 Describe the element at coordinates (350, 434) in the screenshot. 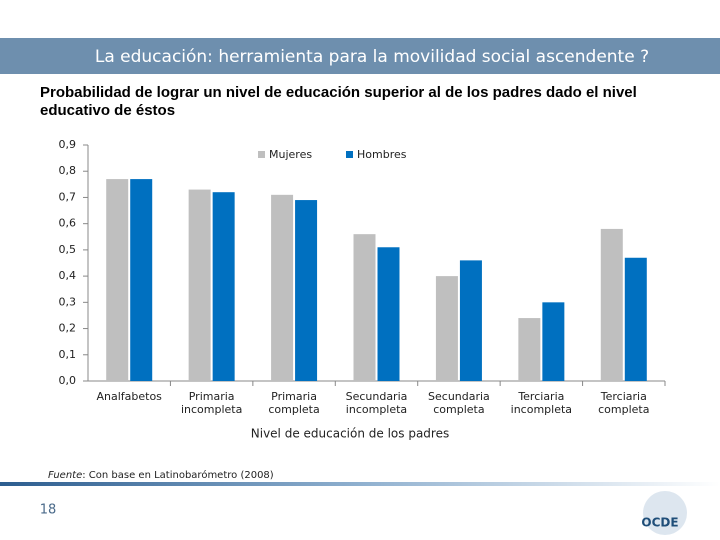

I see `x-axis-title: Nivel de educación de los padres` at that location.